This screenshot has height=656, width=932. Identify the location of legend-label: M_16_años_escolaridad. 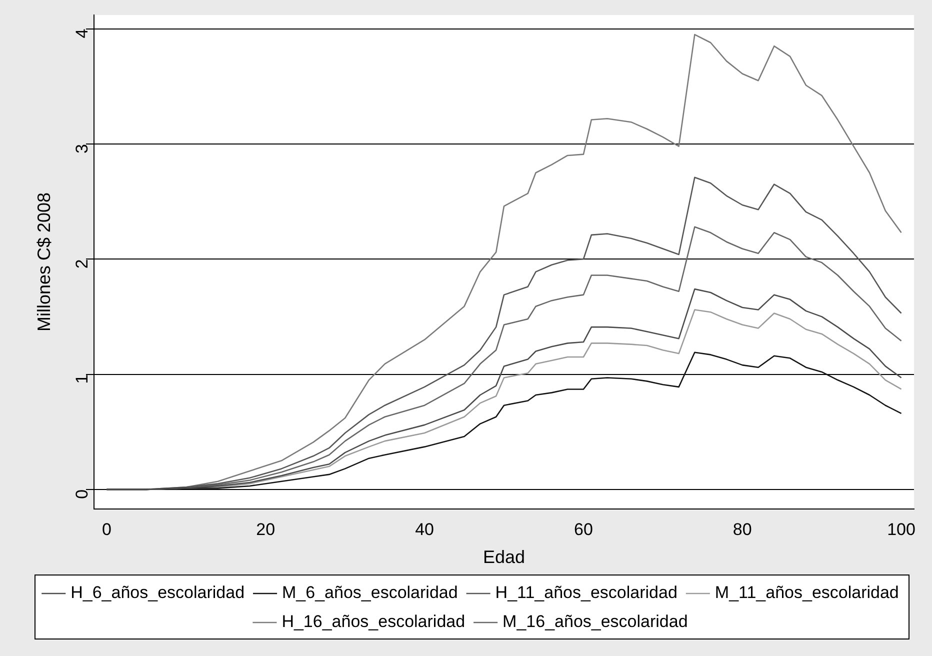
(595, 622).